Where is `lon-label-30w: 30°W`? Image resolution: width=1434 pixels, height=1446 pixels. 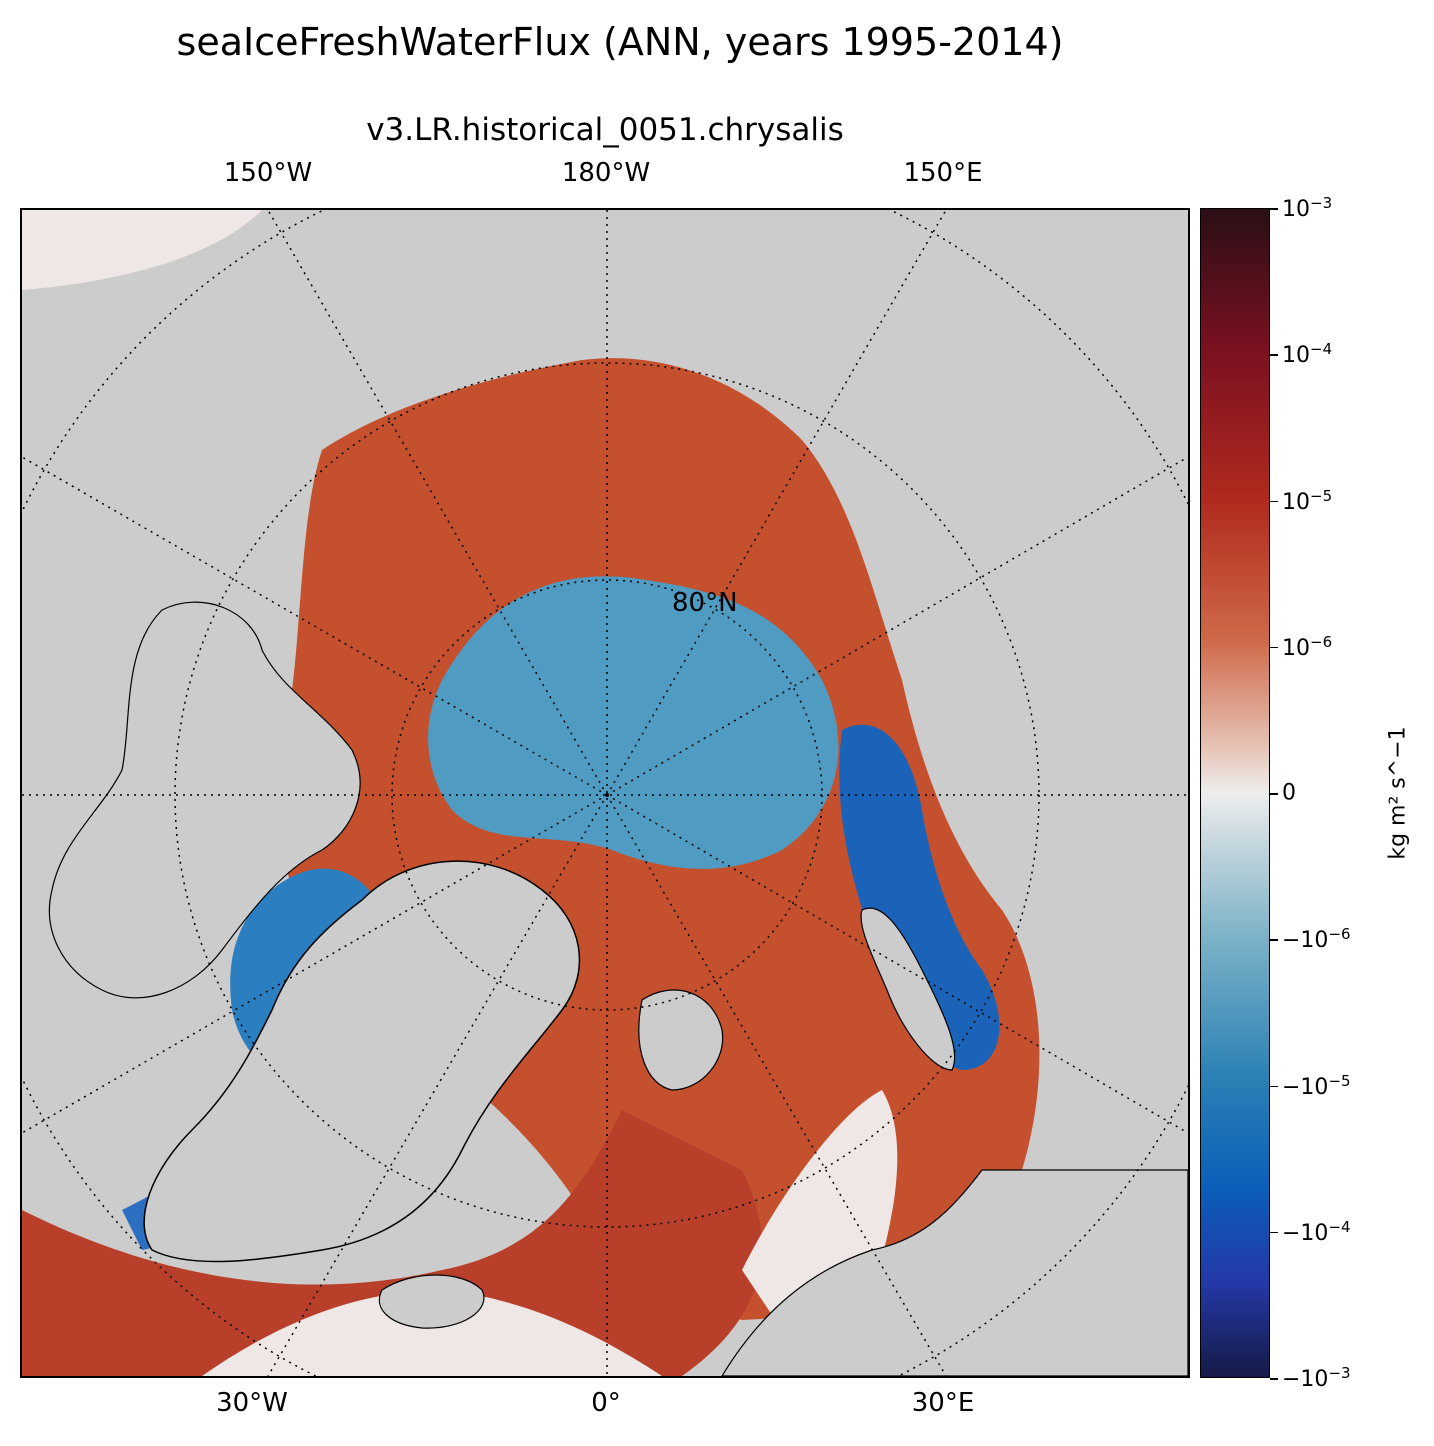
lon-label-30w: 30°W is located at coordinates (252, 1403).